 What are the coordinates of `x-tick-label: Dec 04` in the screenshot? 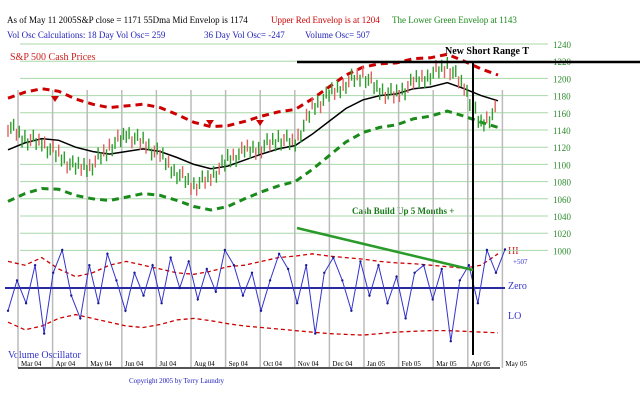 It's located at (342, 364).